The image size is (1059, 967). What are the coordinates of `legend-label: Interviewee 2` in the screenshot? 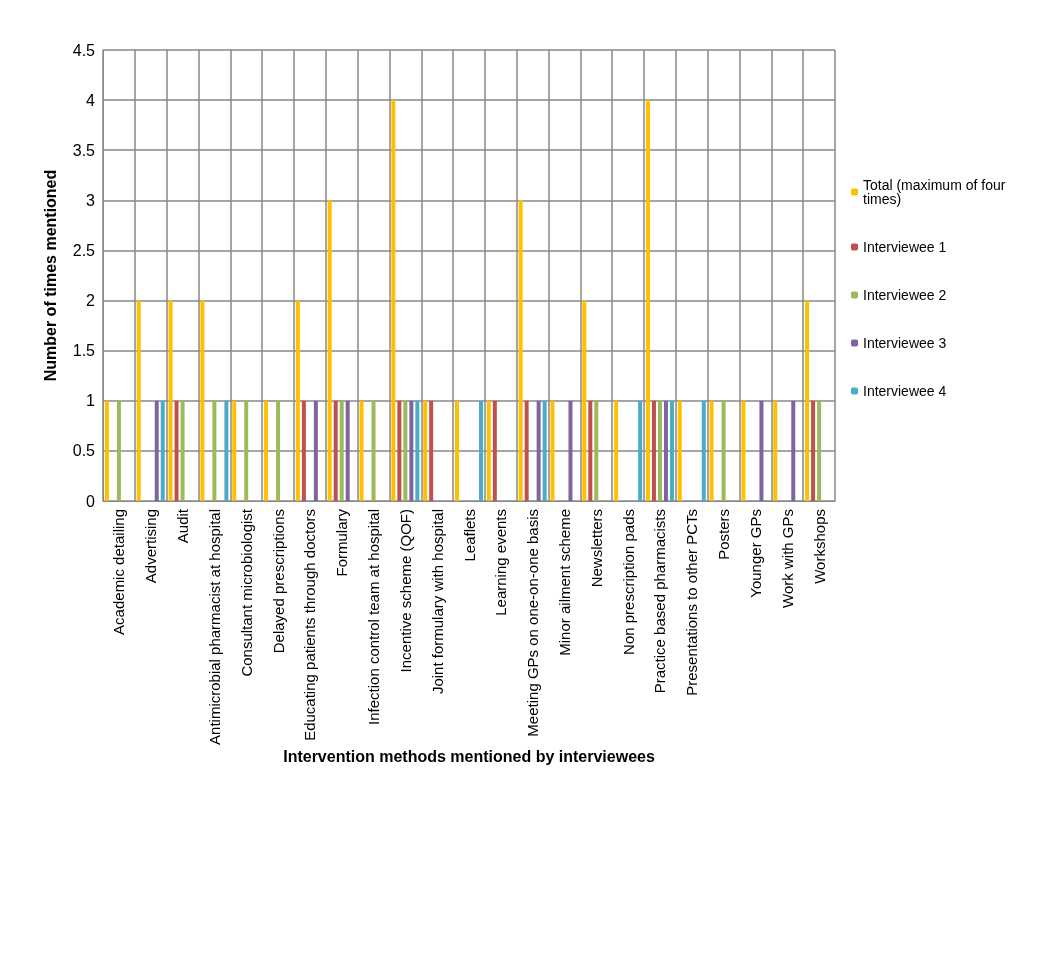 It's located at (905, 295).